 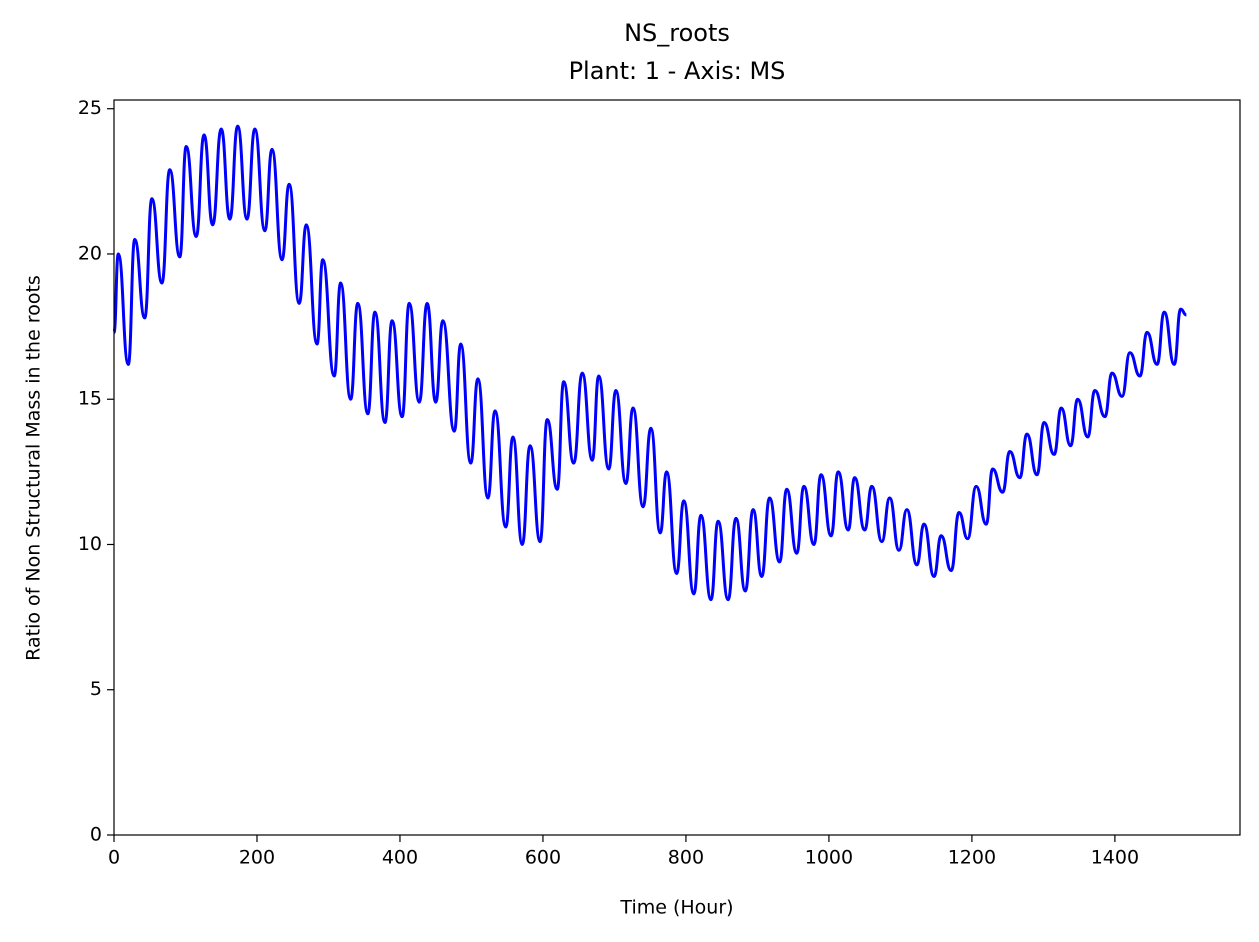 What do you see at coordinates (677, 71) in the screenshot?
I see `chart-subtitle: Plant: 1 - Axis: MS` at bounding box center [677, 71].